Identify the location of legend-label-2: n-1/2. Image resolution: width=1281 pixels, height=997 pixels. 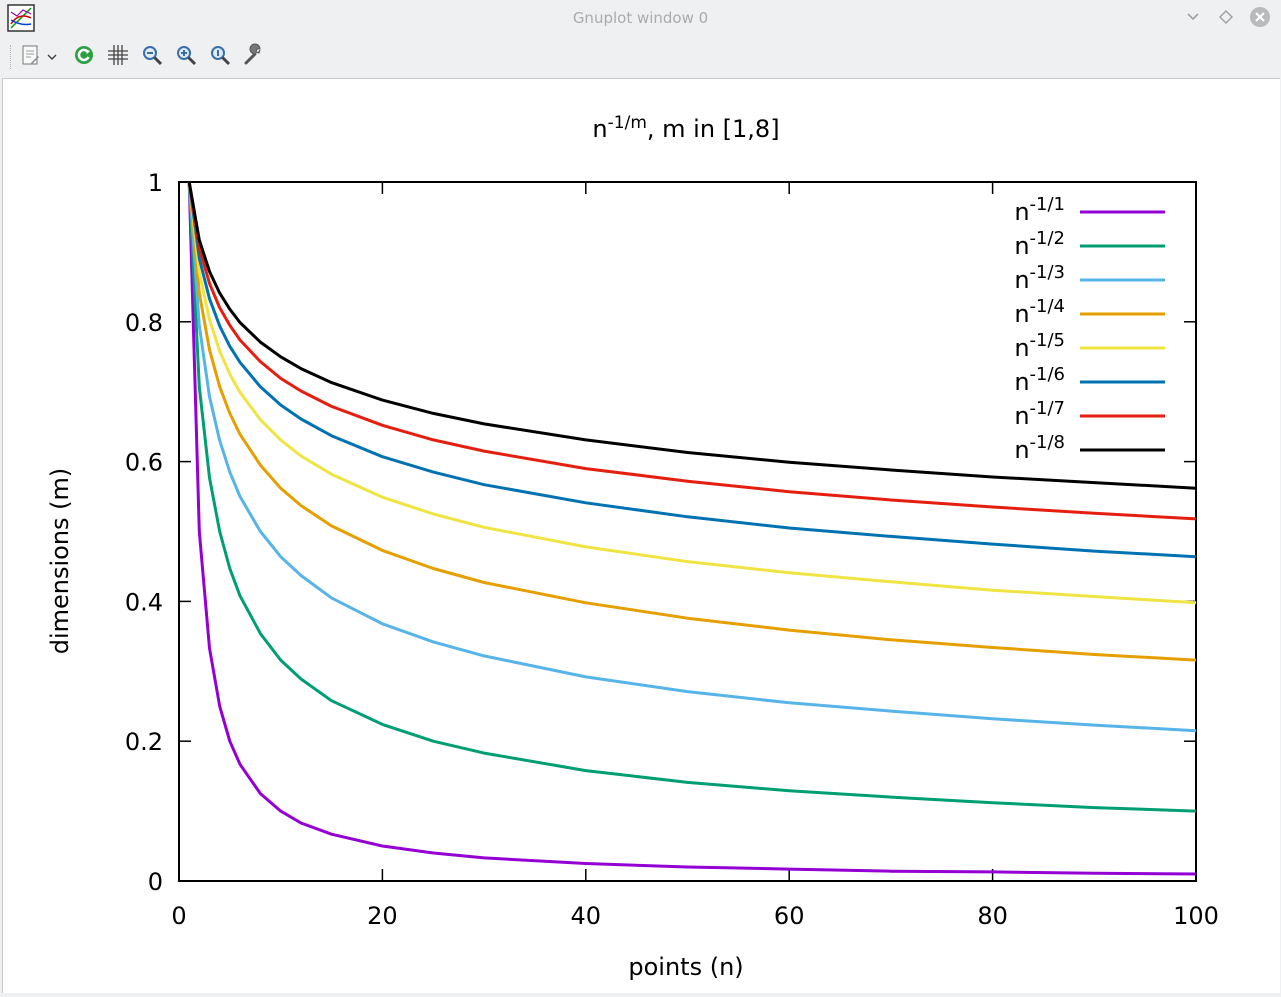
(1039, 244).